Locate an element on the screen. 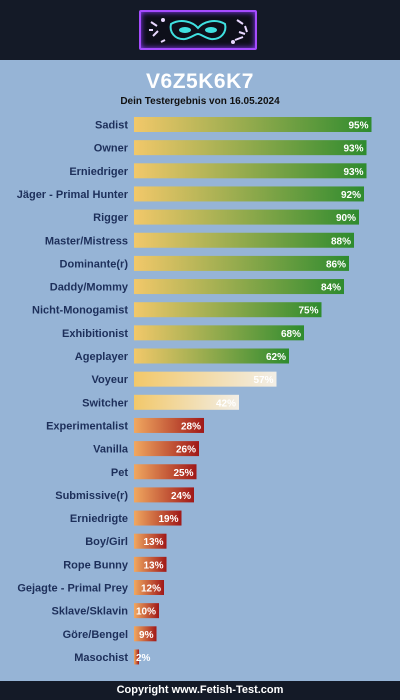 This screenshot has width=400, height=700. chart-title: V6Z5K6K7 is located at coordinates (200, 81).